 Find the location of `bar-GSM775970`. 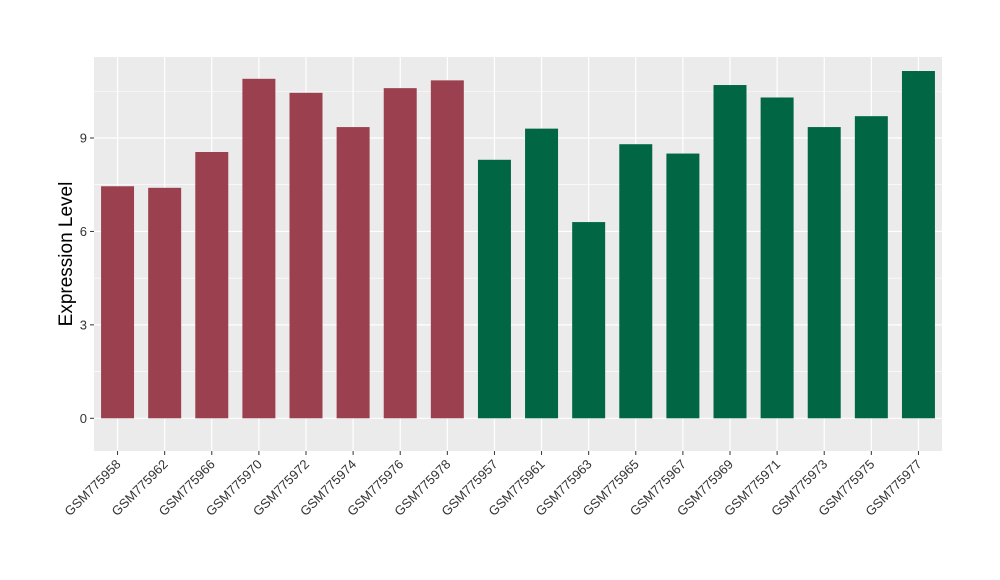

bar-GSM775970 is located at coordinates (259, 248).